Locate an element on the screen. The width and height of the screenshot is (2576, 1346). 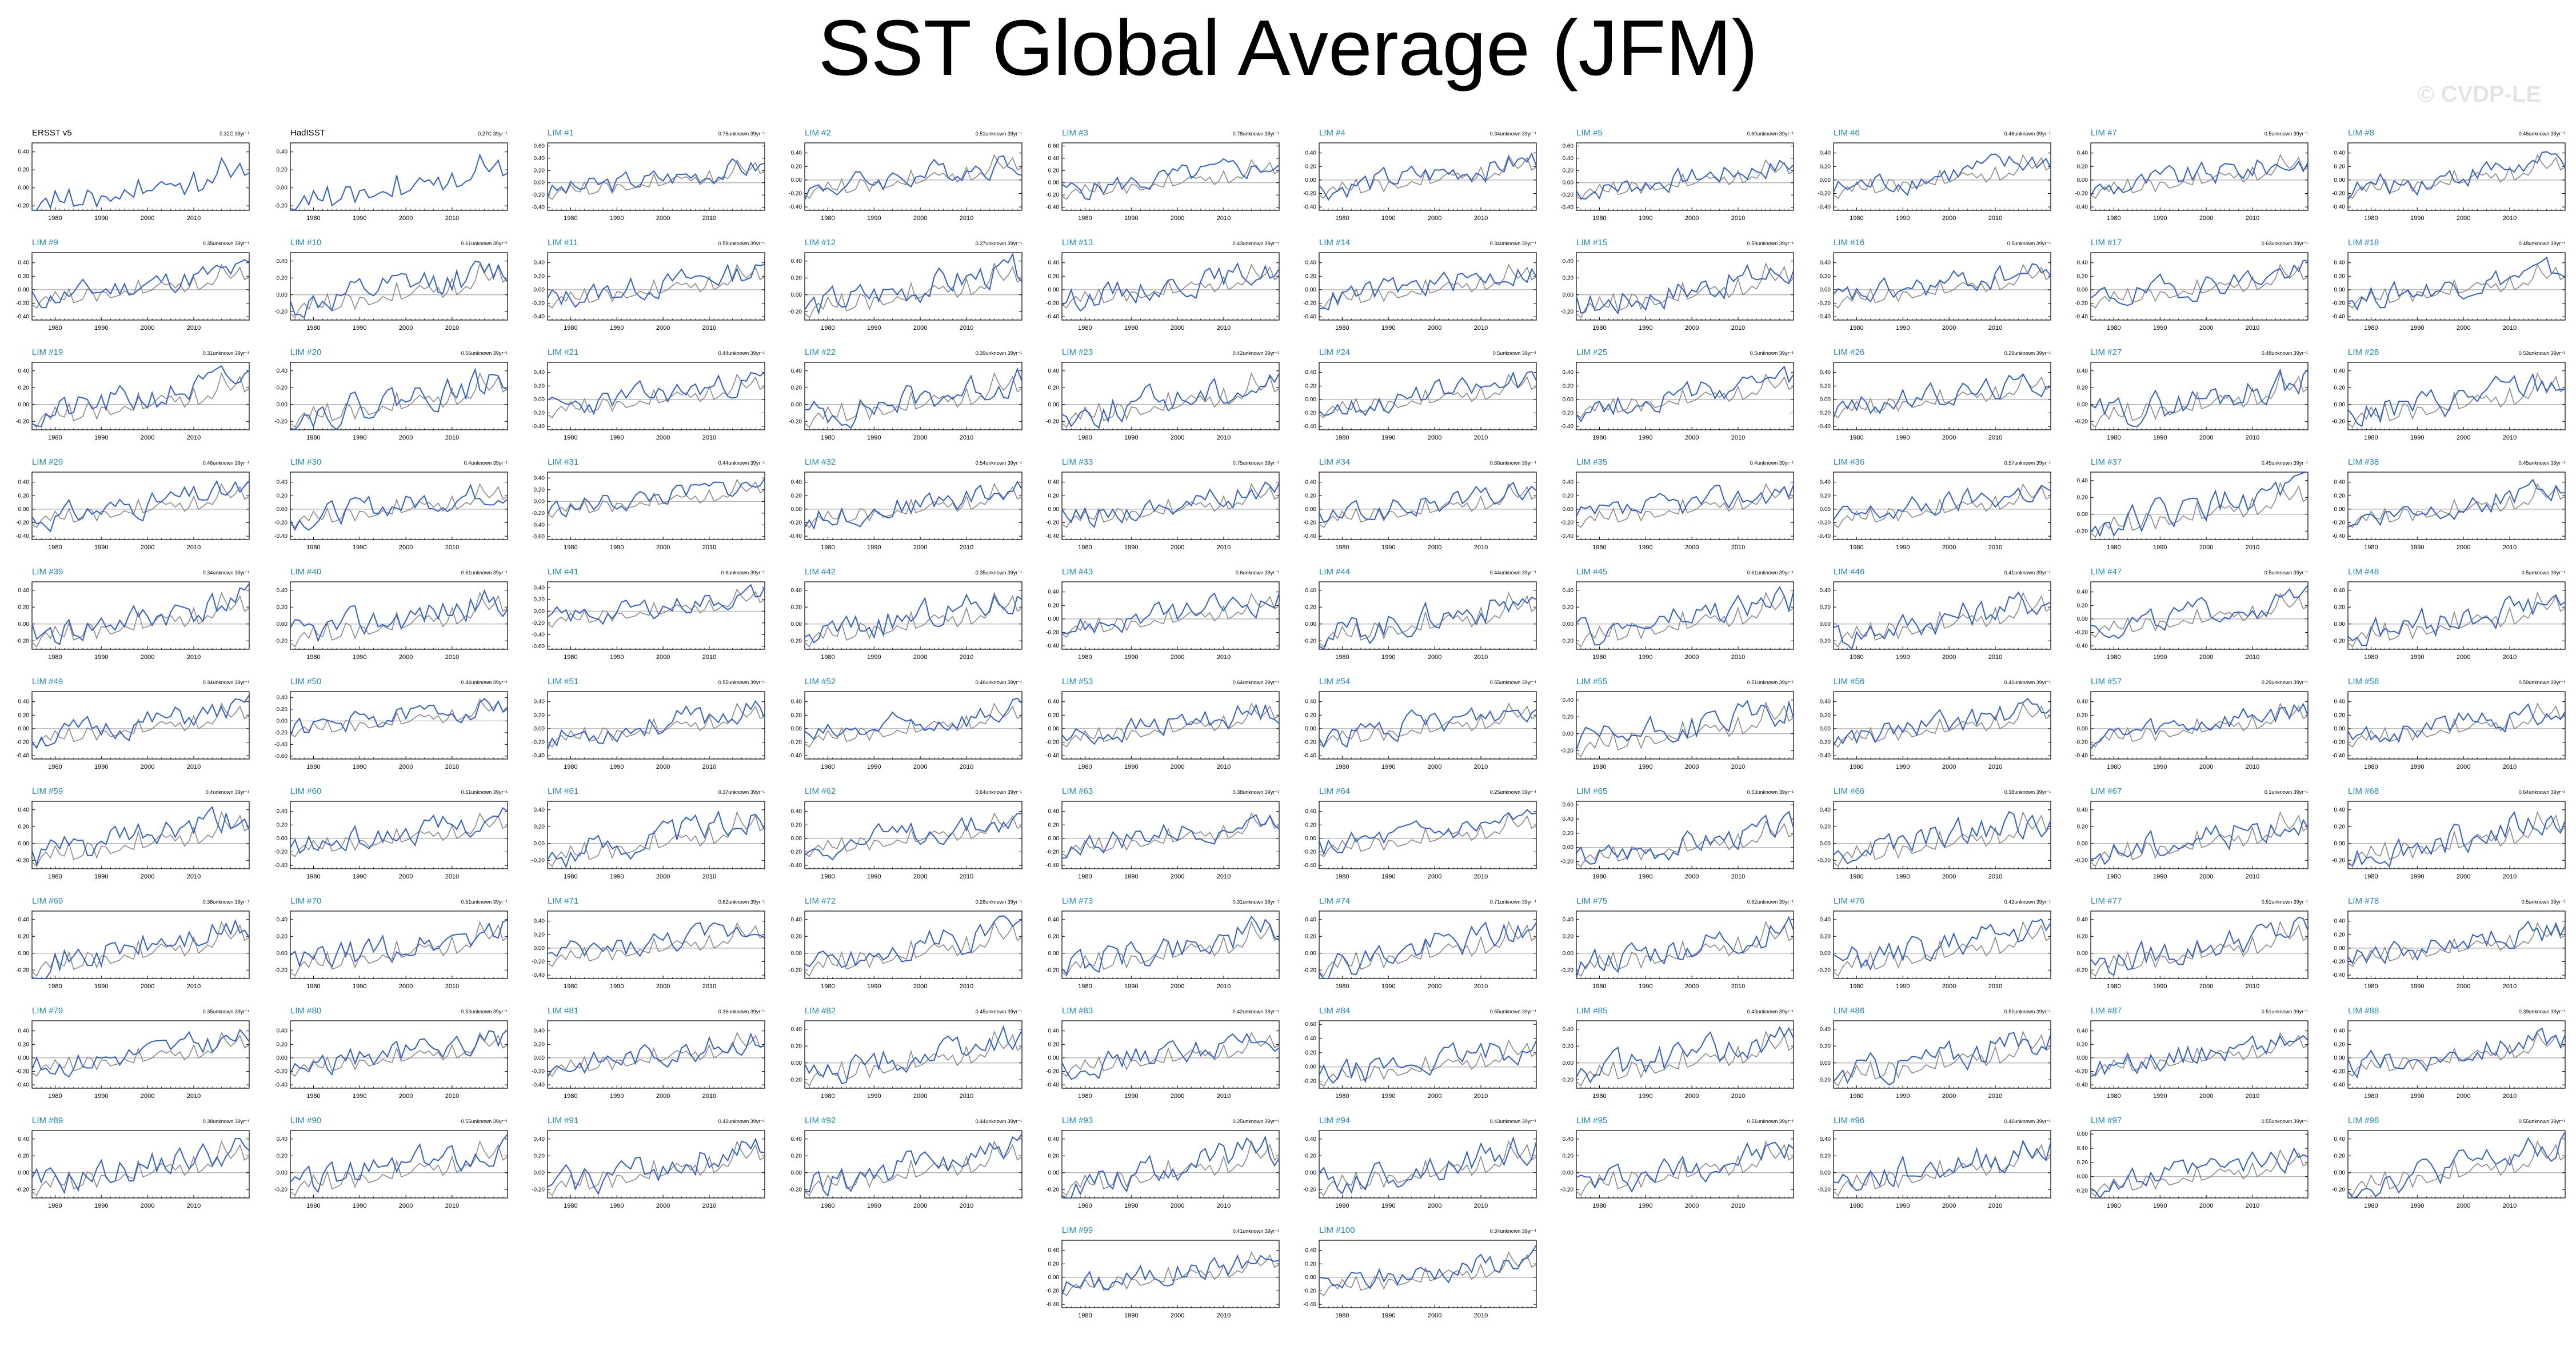
panel-trend-label: 0.34unknown 39yr⁻¹ is located at coordinates (1513, 134).